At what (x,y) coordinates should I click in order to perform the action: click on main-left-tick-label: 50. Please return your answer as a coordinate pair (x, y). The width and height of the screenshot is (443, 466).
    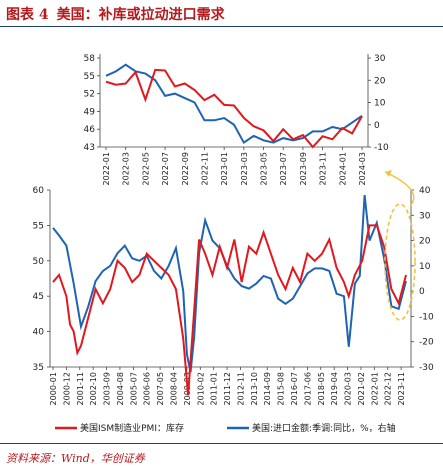
    Looking at the image, I should click on (39, 262).